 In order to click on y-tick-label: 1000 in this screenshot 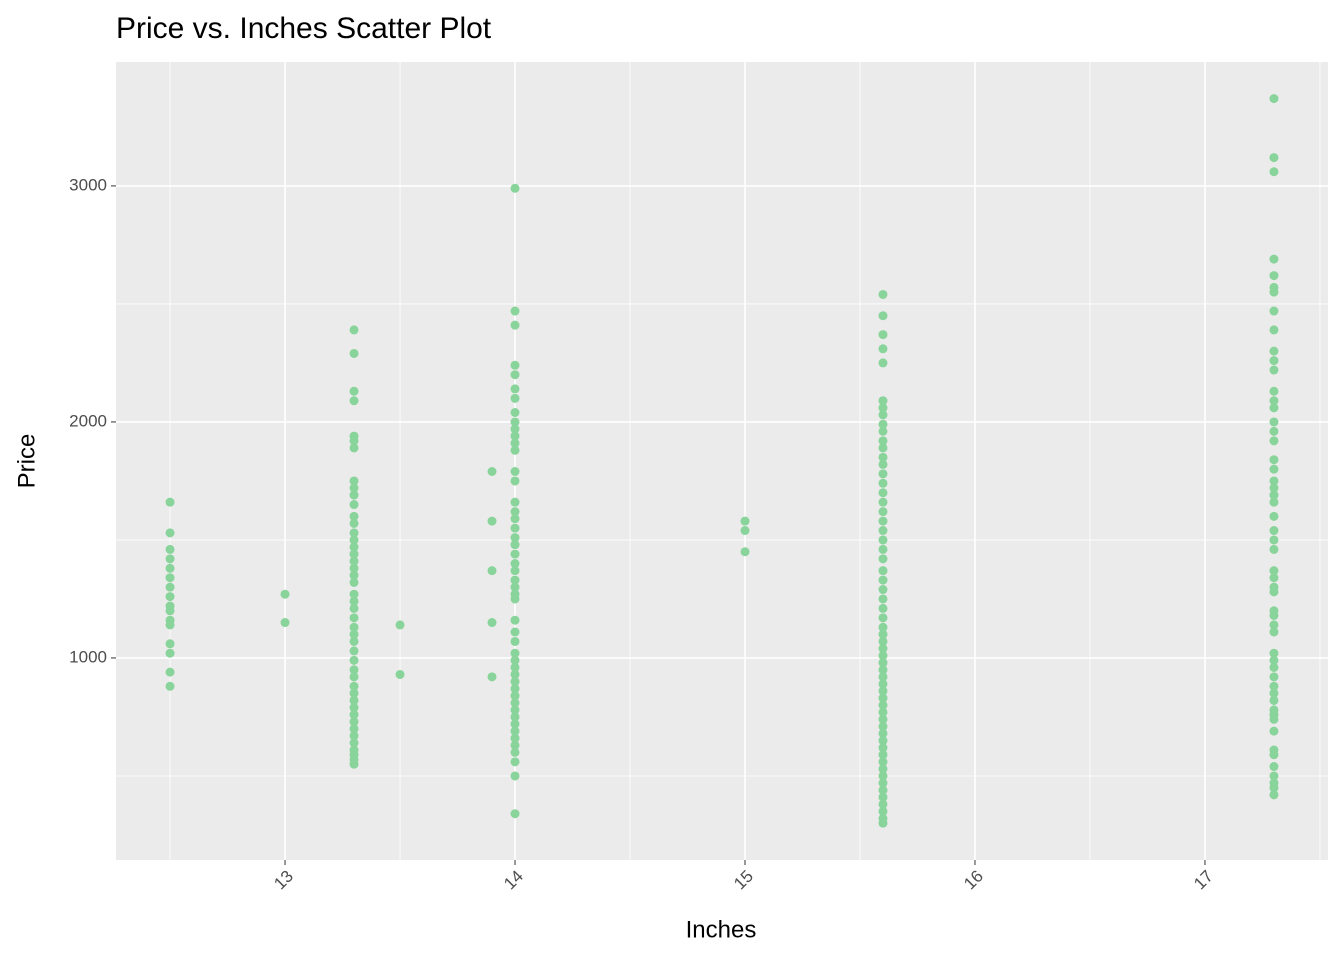, I will do `click(88, 656)`.